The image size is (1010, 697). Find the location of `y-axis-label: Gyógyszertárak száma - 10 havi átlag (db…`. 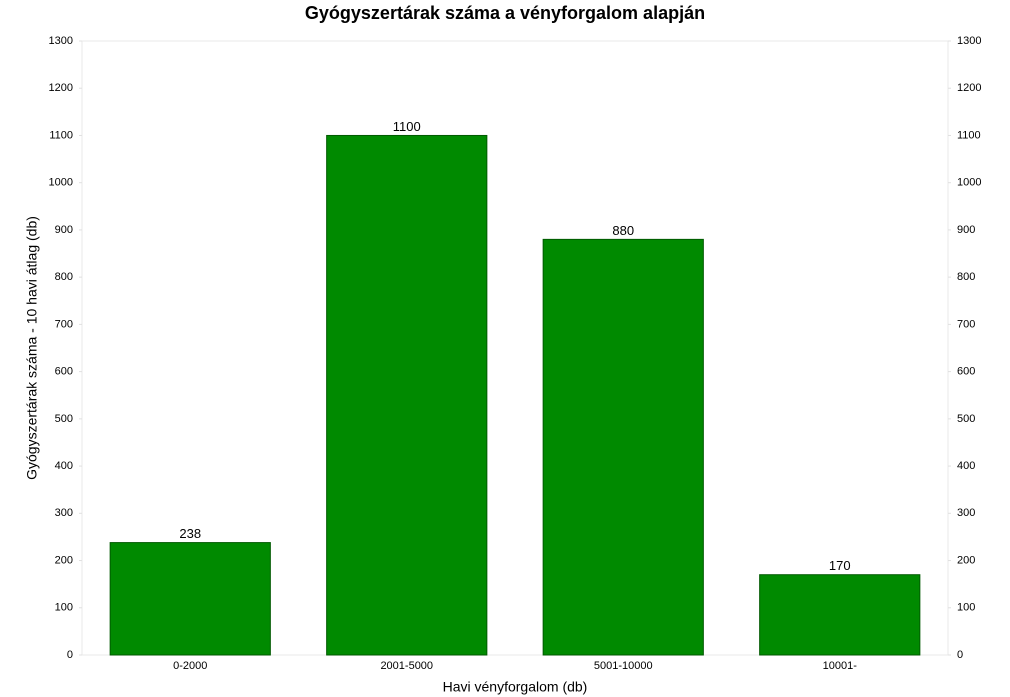

y-axis-label: Gyógyszertárak száma - 10 havi átlag (db… is located at coordinates (32, 348).